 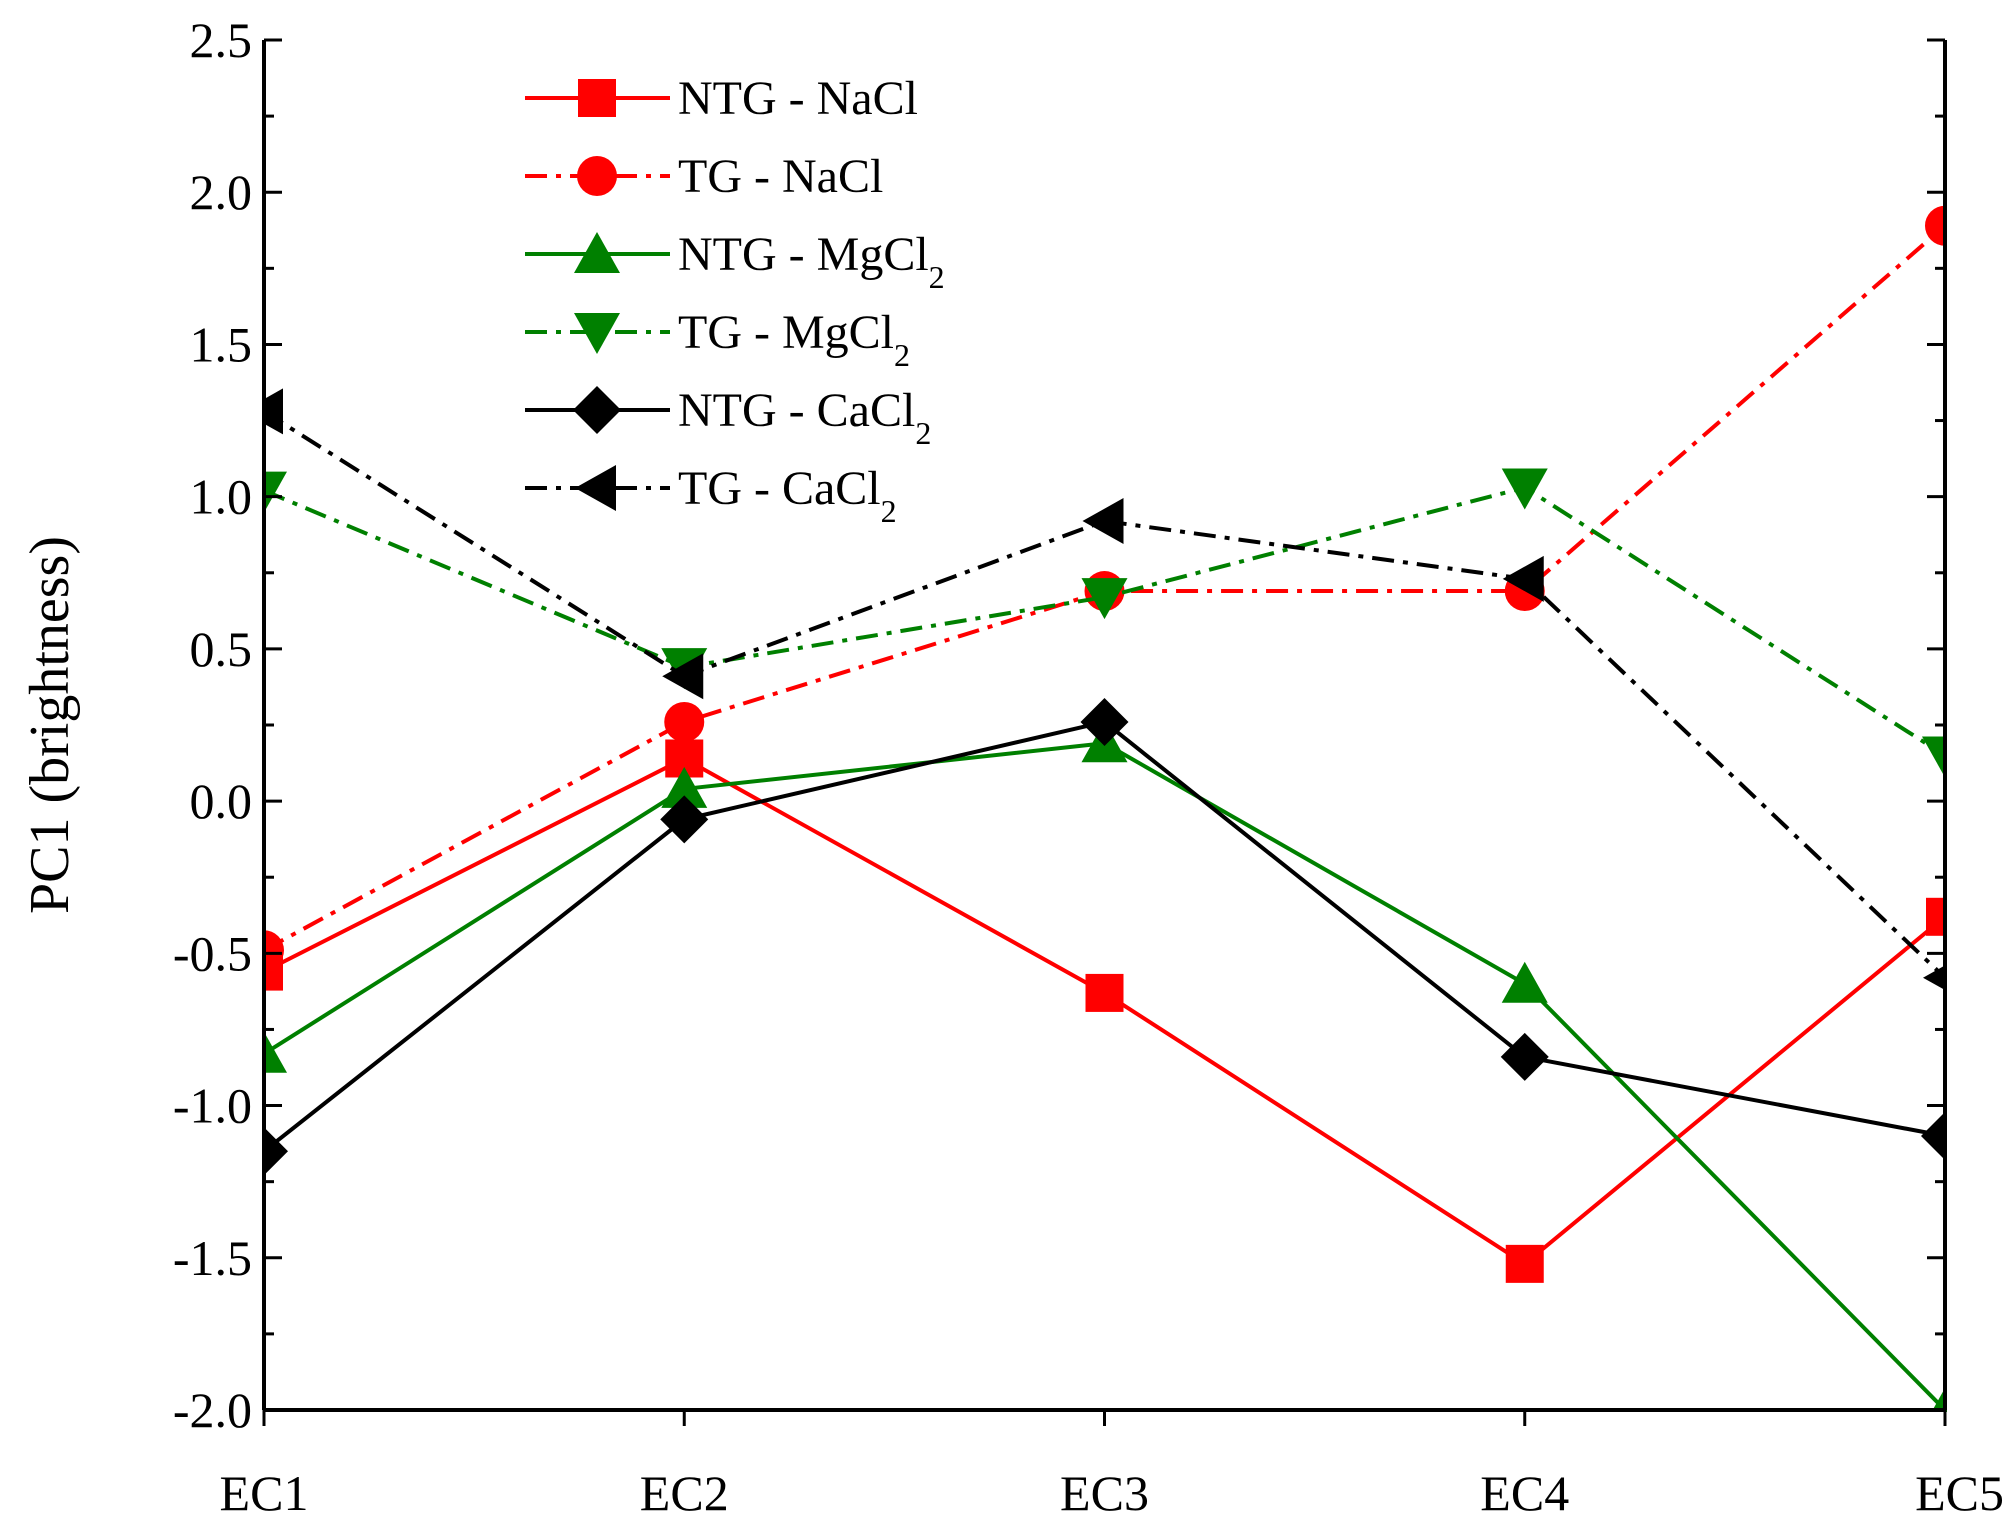 I want to click on y-tick-label: 1.0, so click(x=221, y=497).